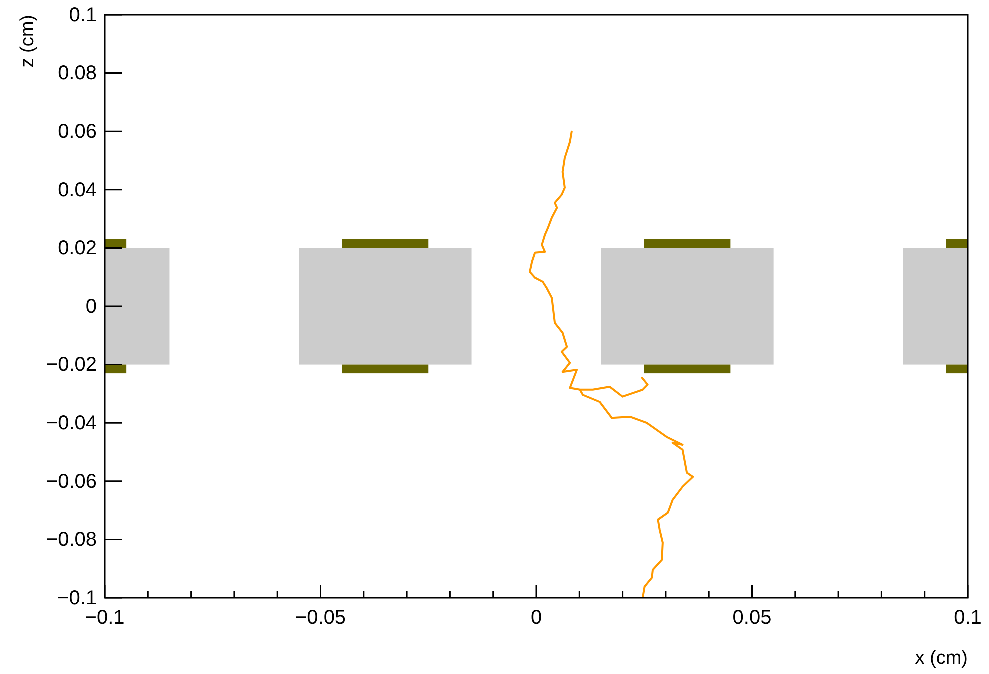 The image size is (989, 674). What do you see at coordinates (941, 658) in the screenshot?
I see `x-axis-title: x (cm)` at bounding box center [941, 658].